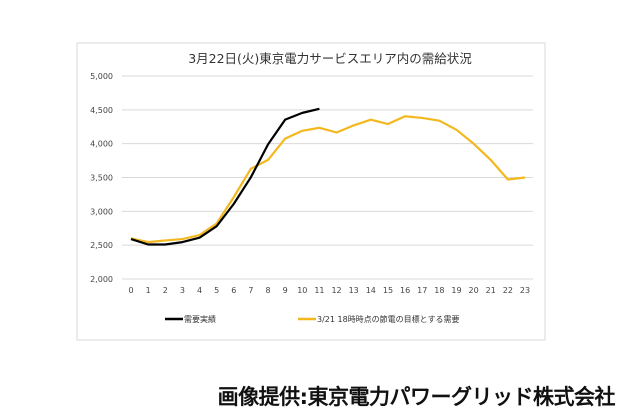 This screenshot has width=621, height=414. I want to click on y-tick-label: 4,500, so click(101, 110).